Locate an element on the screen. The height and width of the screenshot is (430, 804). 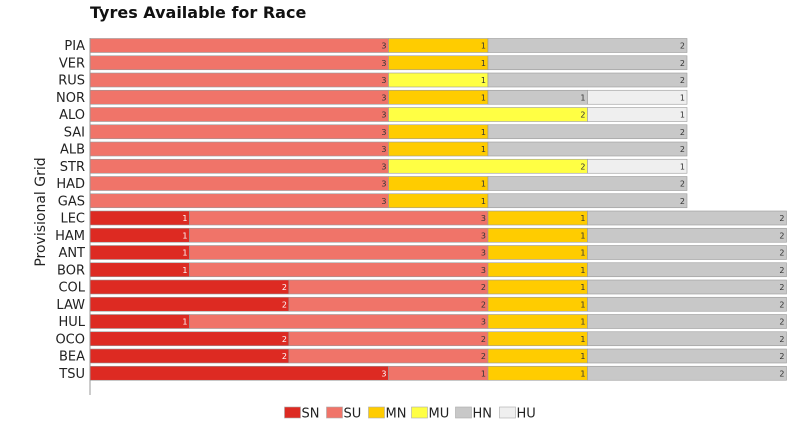
bar-rus-hn is located at coordinates (587, 80).